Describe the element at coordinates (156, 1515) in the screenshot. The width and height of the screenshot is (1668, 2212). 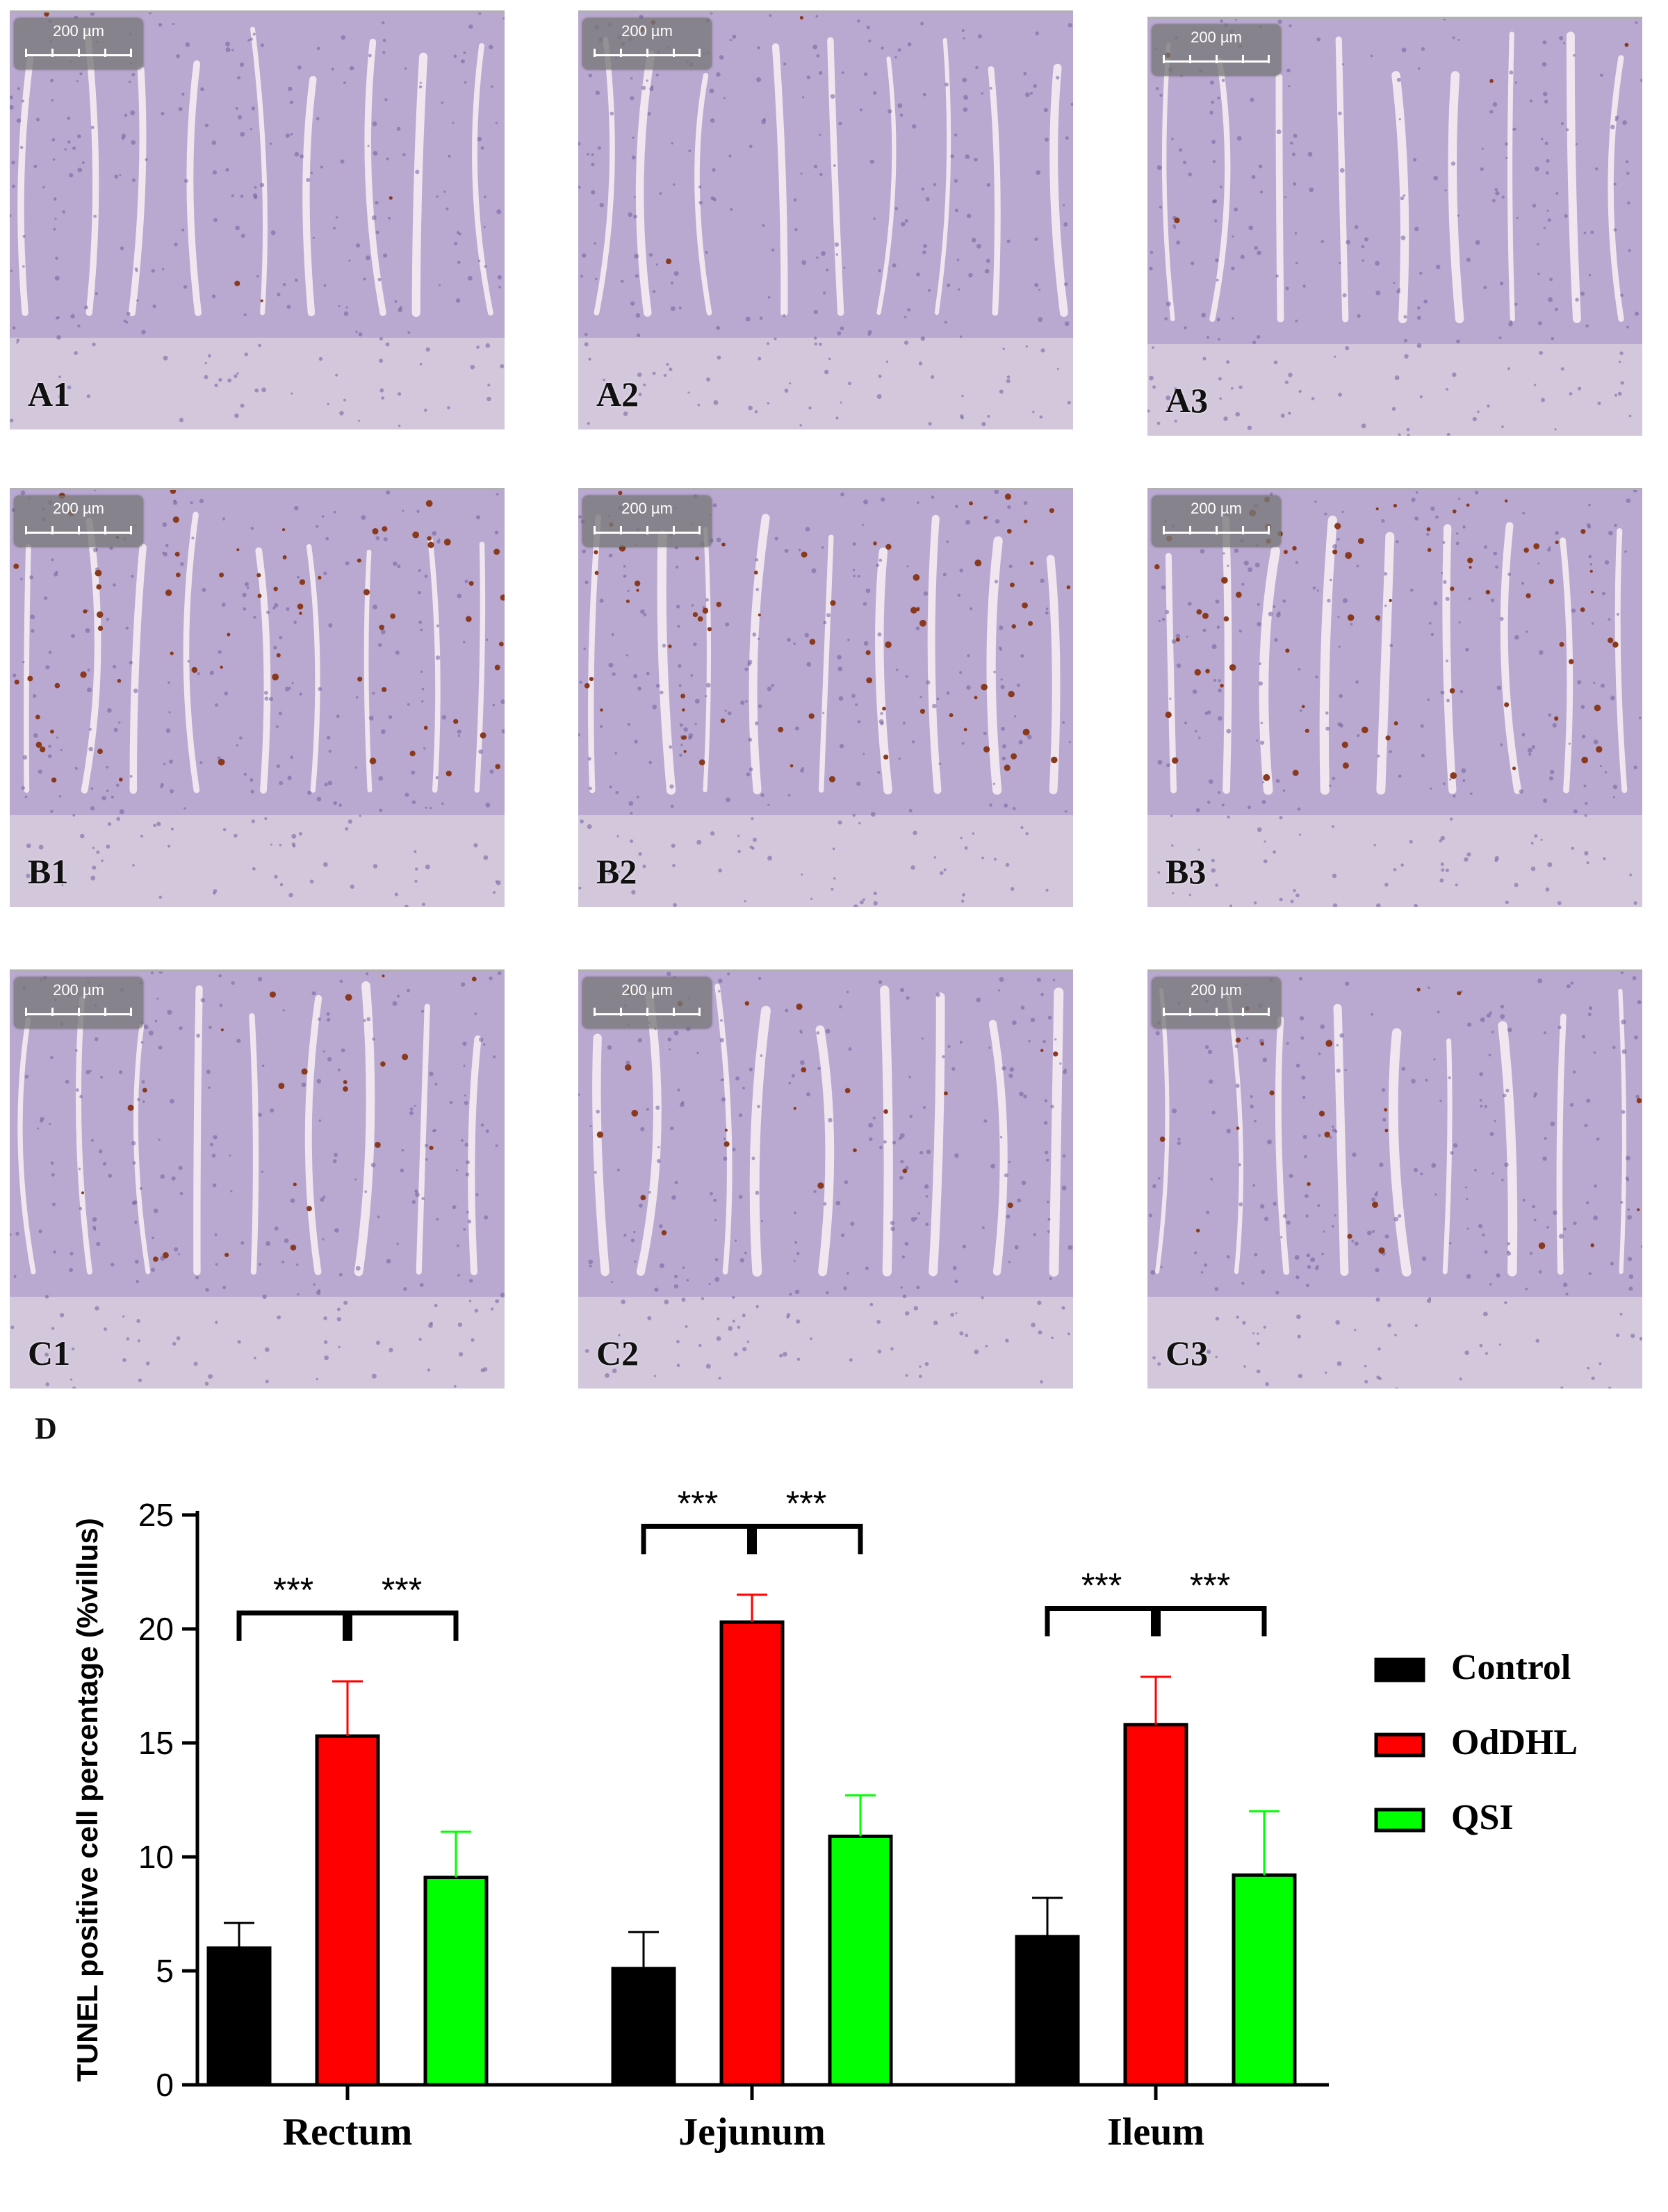
I see `y-tick-label: 25` at that location.